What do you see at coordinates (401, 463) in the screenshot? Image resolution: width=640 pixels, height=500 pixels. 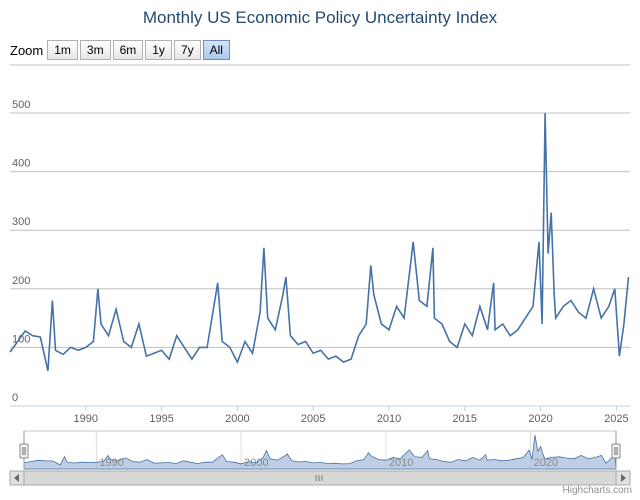 I see `navigator-tick-label: 2010` at bounding box center [401, 463].